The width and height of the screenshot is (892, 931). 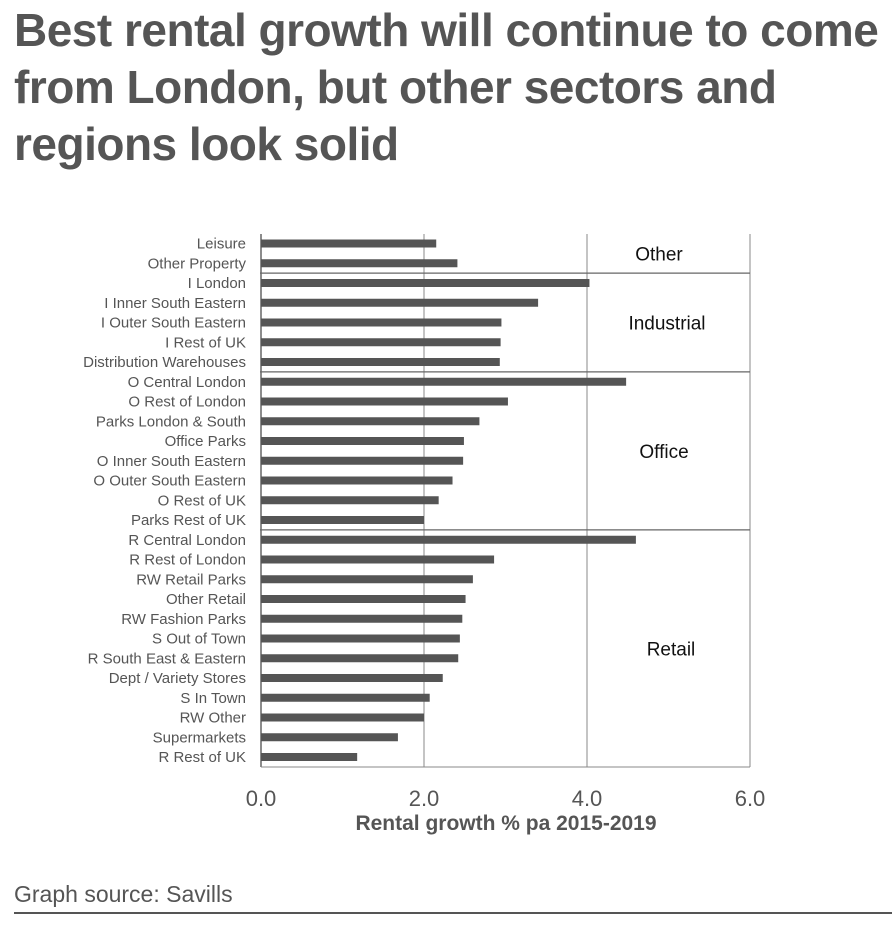 I want to click on category-label: RW Fashion Parks, so click(x=183, y=619).